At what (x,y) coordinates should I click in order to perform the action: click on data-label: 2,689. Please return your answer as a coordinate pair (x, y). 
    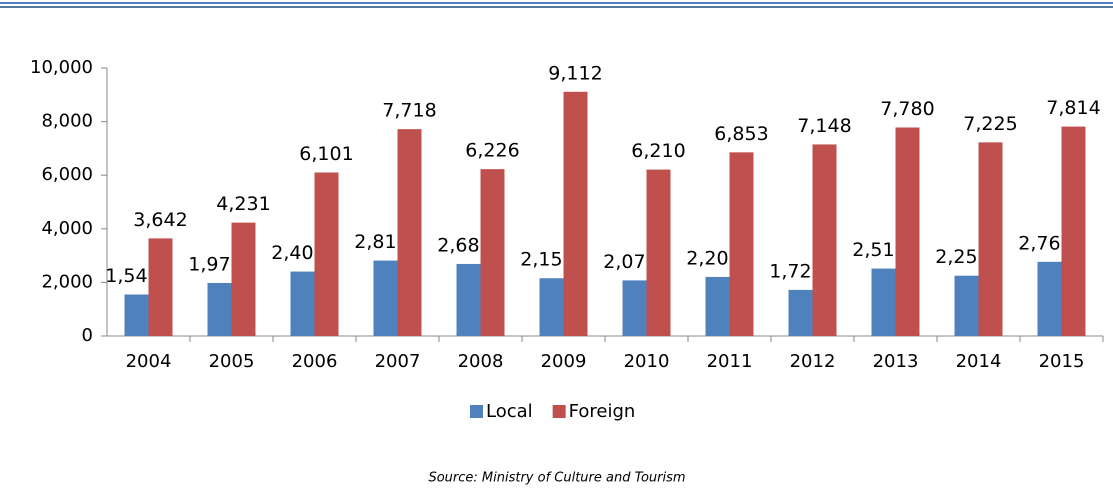
    Looking at the image, I should click on (464, 245).